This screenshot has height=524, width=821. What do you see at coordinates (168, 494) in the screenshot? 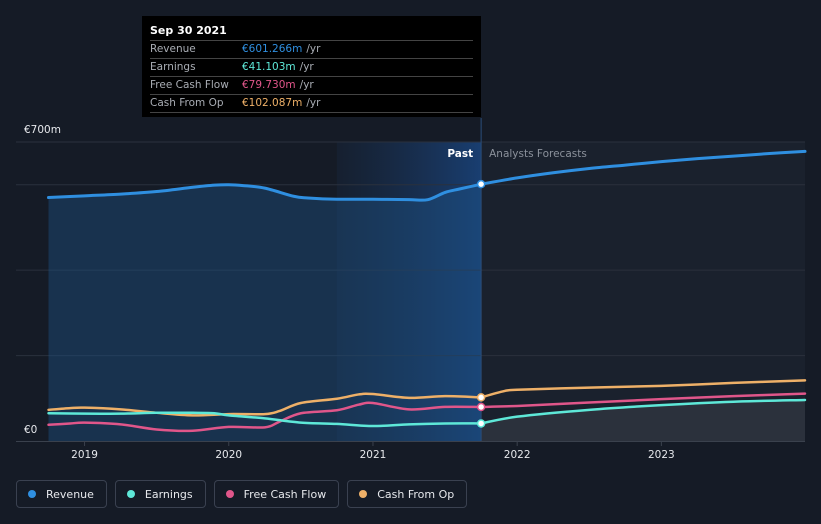
I see `legend-label: Earnings` at bounding box center [168, 494].